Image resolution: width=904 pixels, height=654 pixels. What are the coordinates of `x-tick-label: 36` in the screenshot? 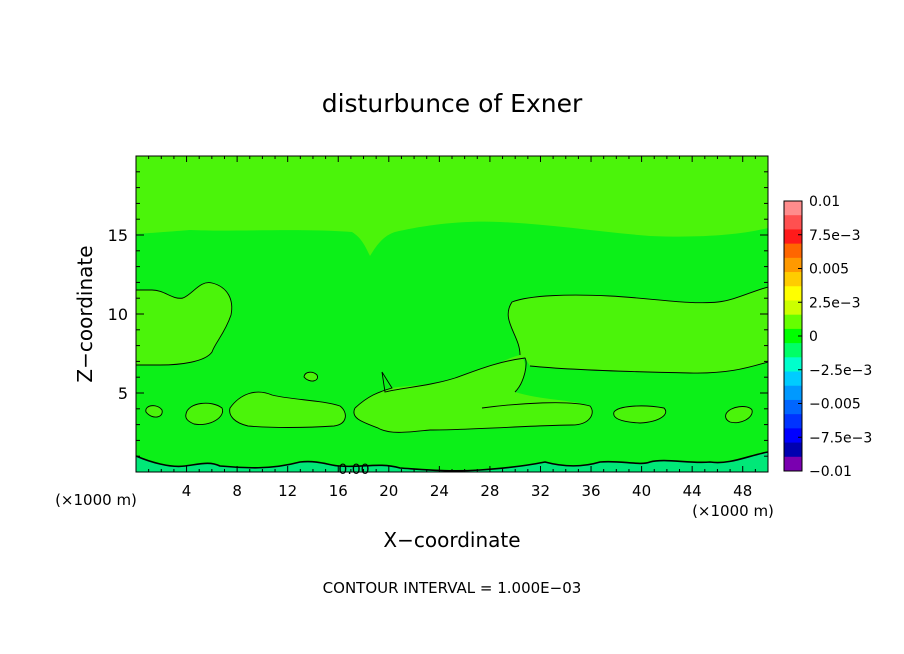 It's located at (590, 491).